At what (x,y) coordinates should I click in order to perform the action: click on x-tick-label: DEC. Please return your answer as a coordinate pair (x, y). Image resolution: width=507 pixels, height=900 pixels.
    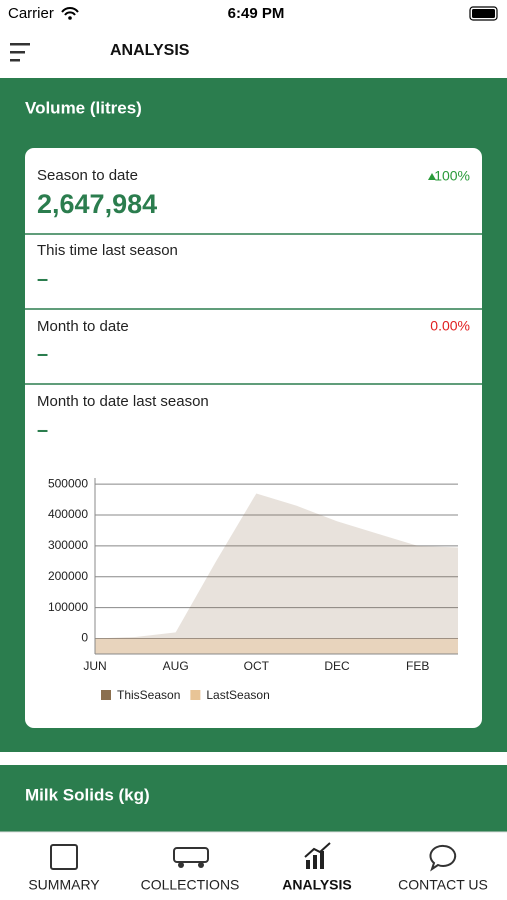
    Looking at the image, I should click on (337, 666).